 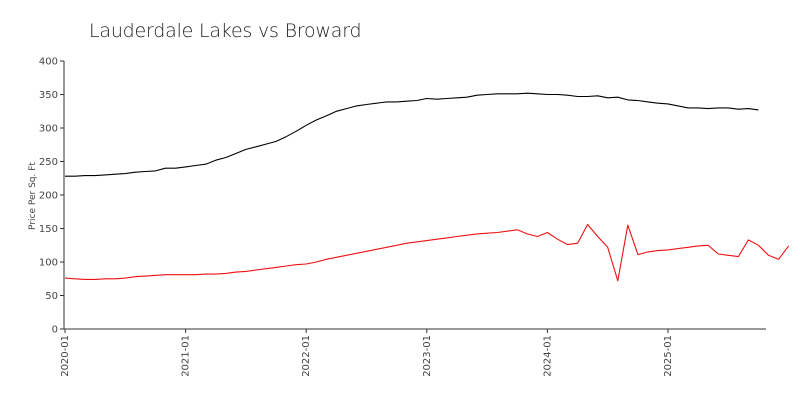 I want to click on y-tick-label: 150, so click(x=48, y=229).